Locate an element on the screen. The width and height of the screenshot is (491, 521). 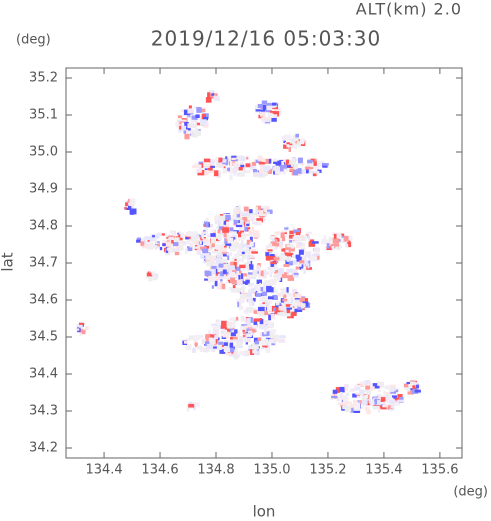
y-tick-label: 34.4 is located at coordinates (43, 374).